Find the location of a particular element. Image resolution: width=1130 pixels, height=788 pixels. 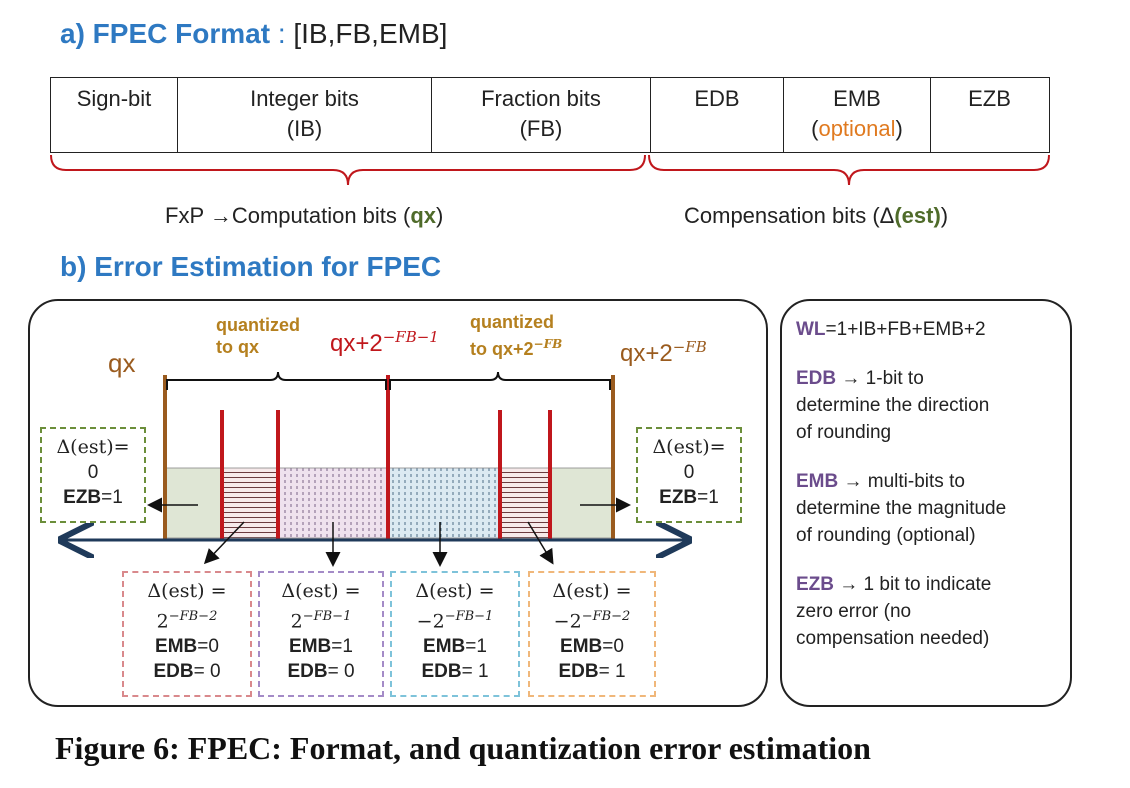

computation-prefix: FxP →Computation bits ( is located at coordinates (288, 215).